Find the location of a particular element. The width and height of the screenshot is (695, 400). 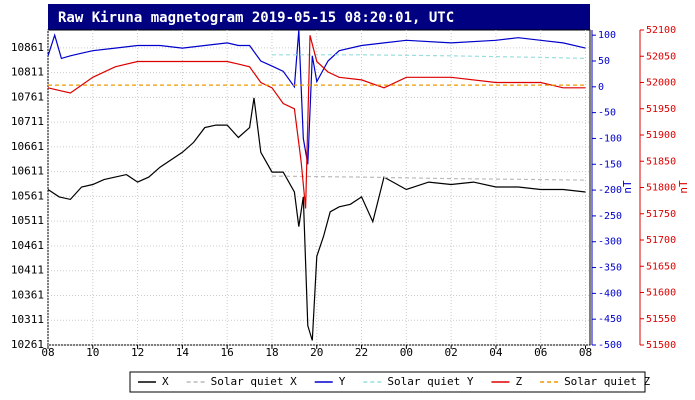

y-tick-label: 10311 is located at coordinates (27, 319).